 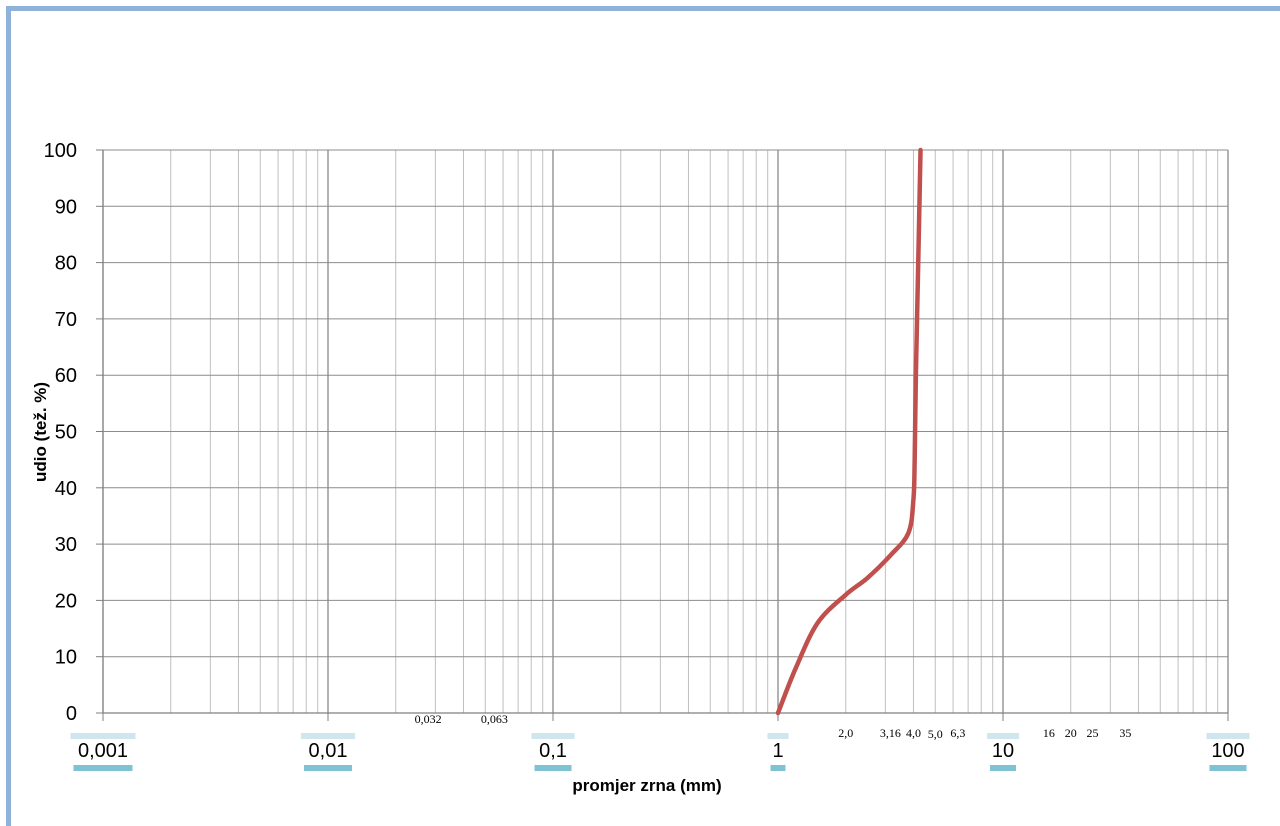 What do you see at coordinates (1125, 733) in the screenshot?
I see `sieve-size-label: 35` at bounding box center [1125, 733].